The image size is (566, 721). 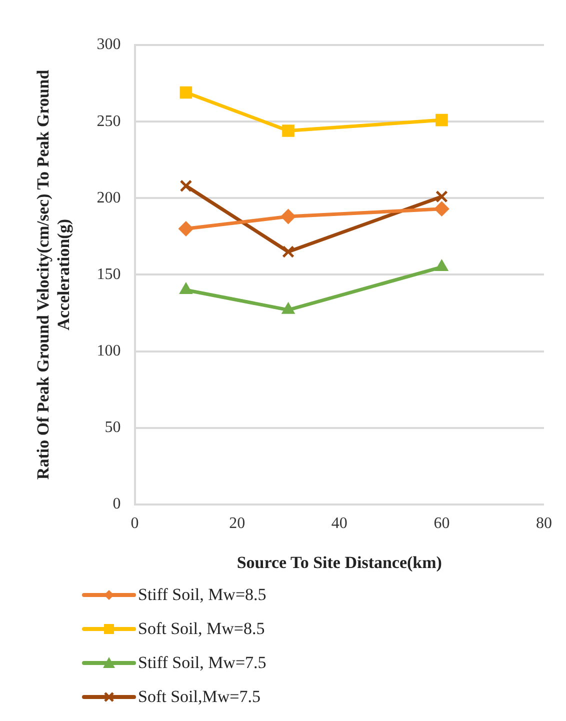 I want to click on y-tick-label: 250, so click(x=108, y=121).